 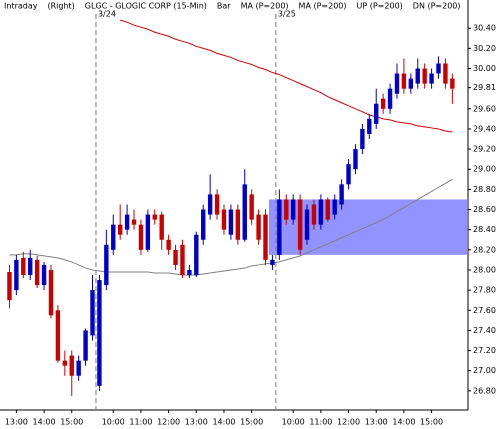 I want to click on y-tick-label: 29.00, so click(x=484, y=169).